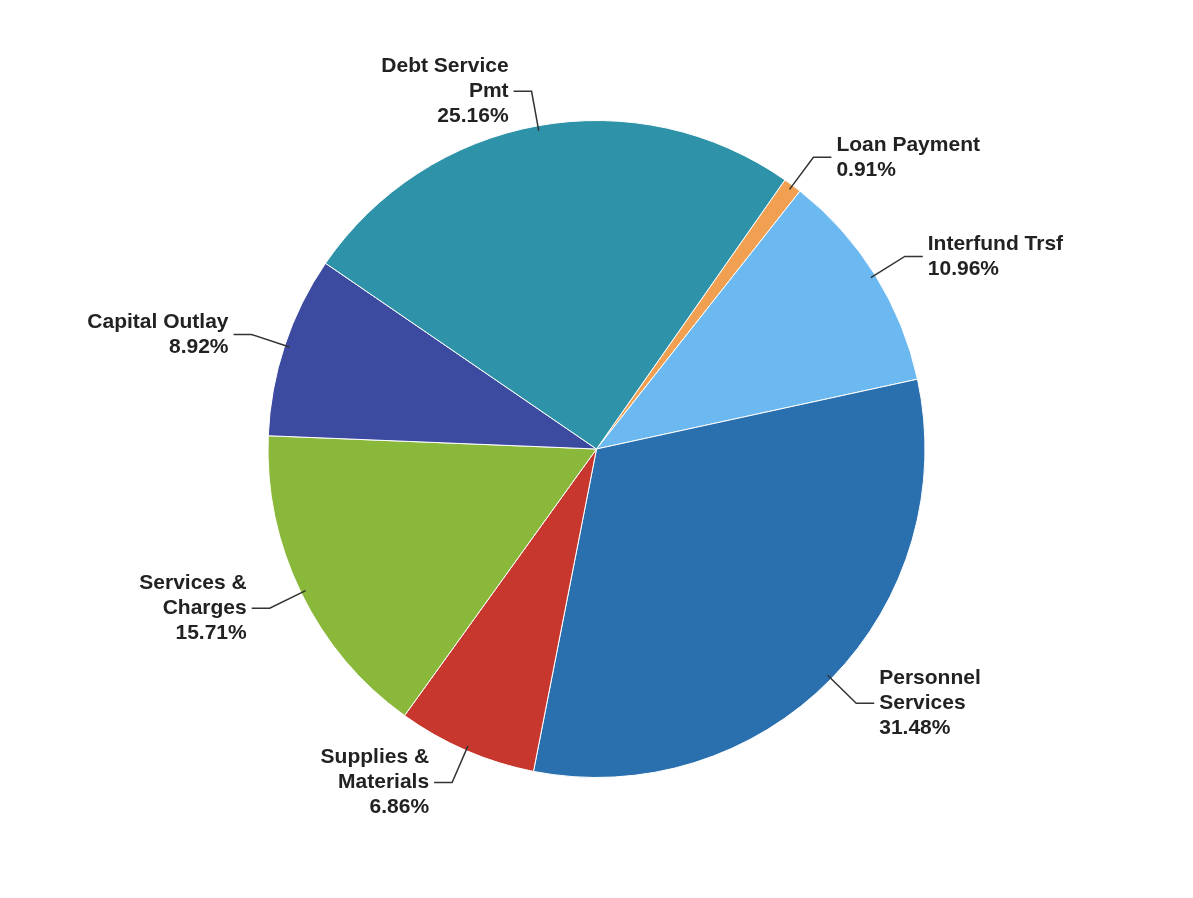 The image size is (1193, 898). I want to click on data-label: 15.71%, so click(211, 631).